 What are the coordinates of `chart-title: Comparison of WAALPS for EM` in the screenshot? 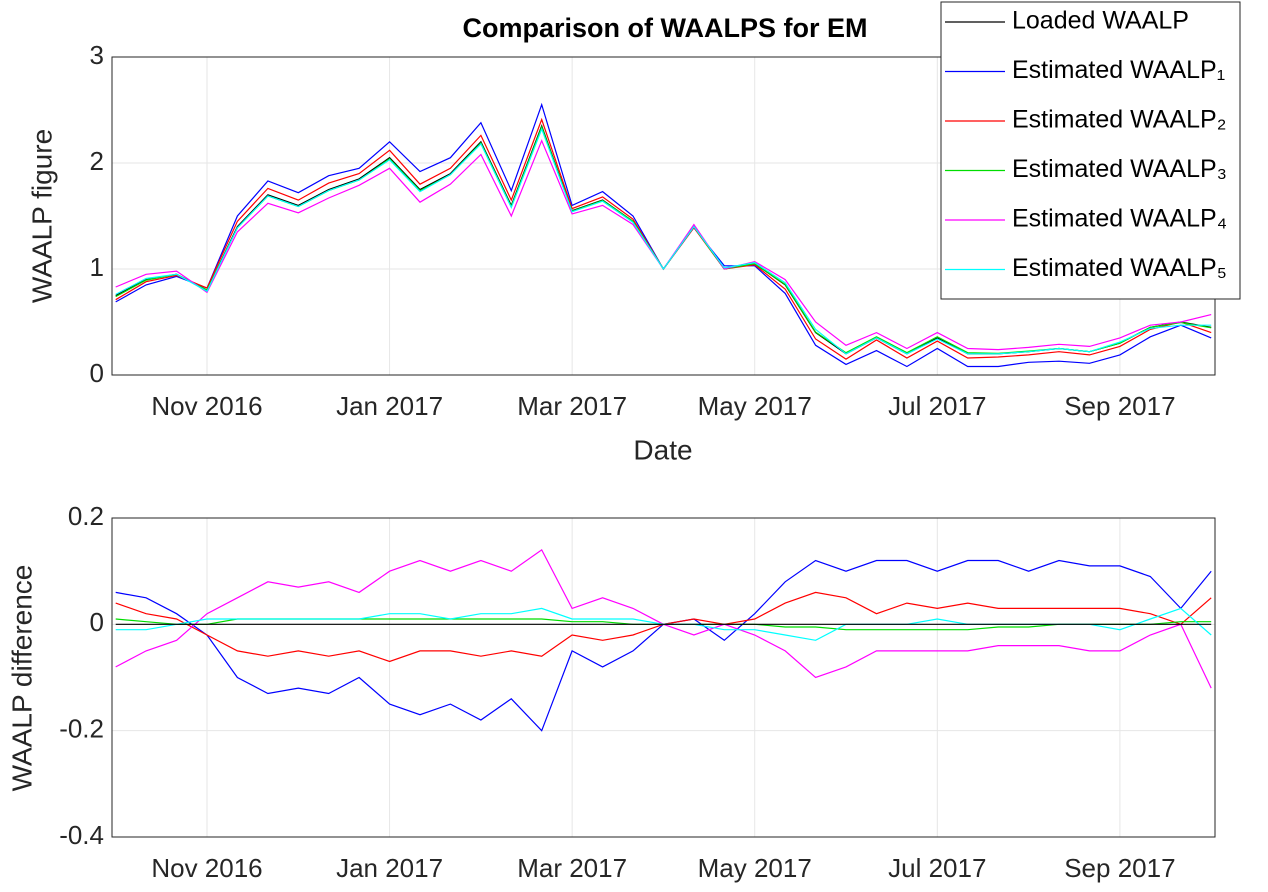 It's located at (665, 28).